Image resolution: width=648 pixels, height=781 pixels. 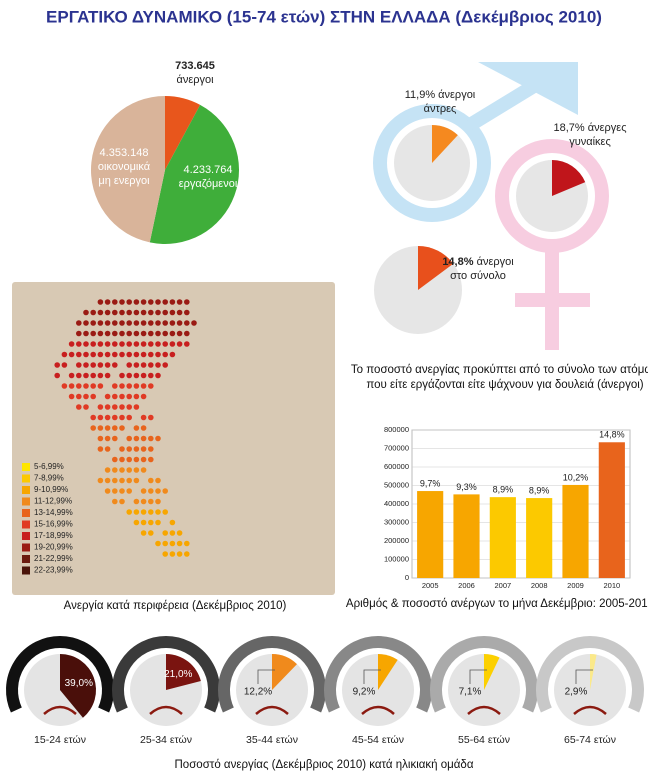 I want to click on rate-label: 8,9%, so click(x=539, y=490).